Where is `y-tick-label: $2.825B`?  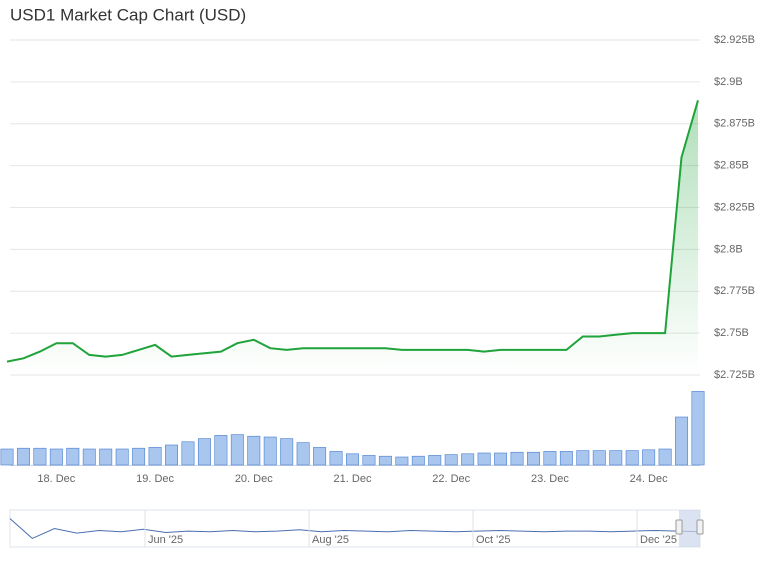
y-tick-label: $2.825B is located at coordinates (734, 207).